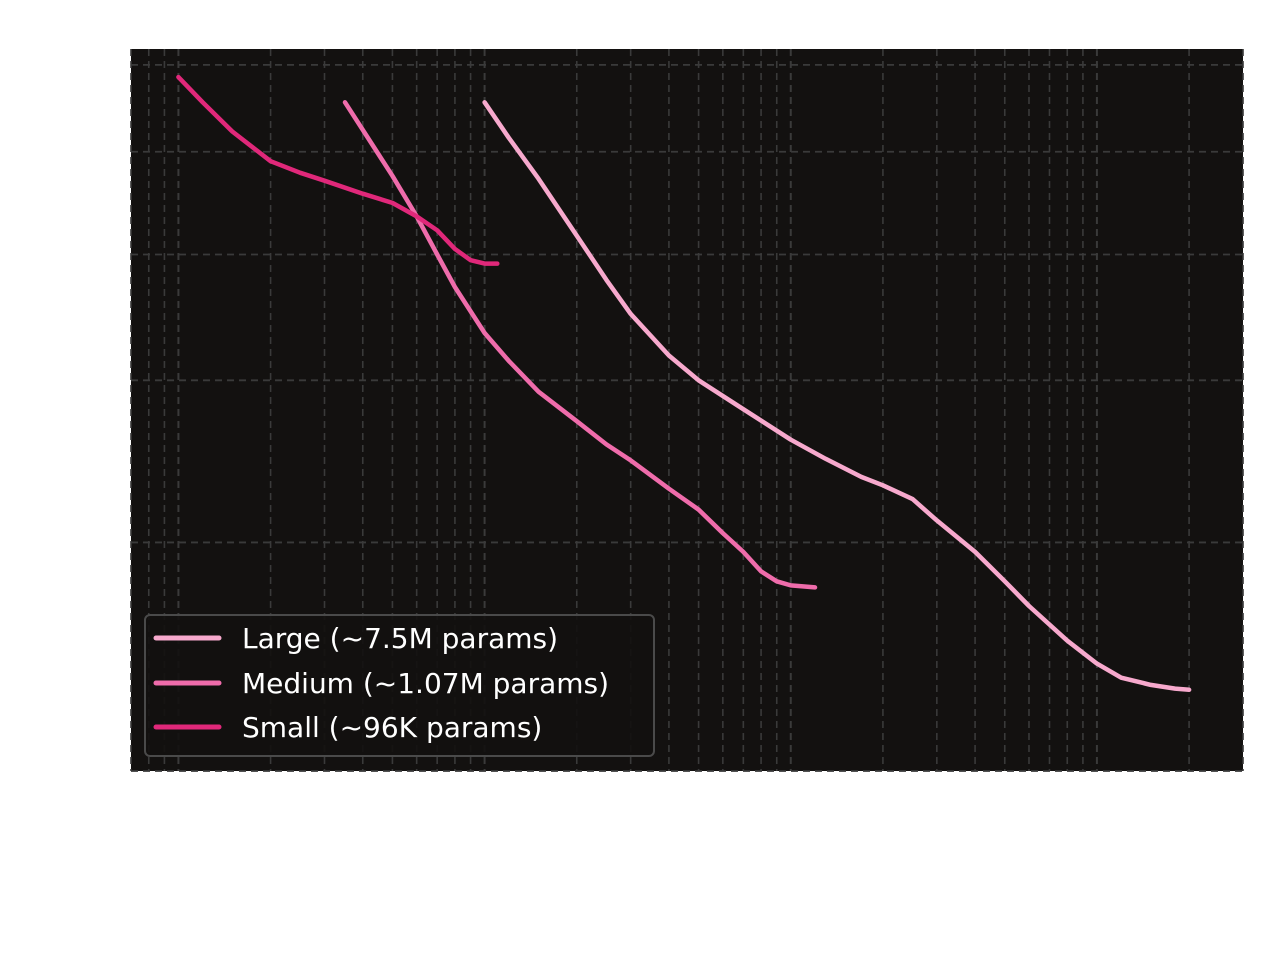  I want to click on legend-label-small: Small (~96K params), so click(392, 727).